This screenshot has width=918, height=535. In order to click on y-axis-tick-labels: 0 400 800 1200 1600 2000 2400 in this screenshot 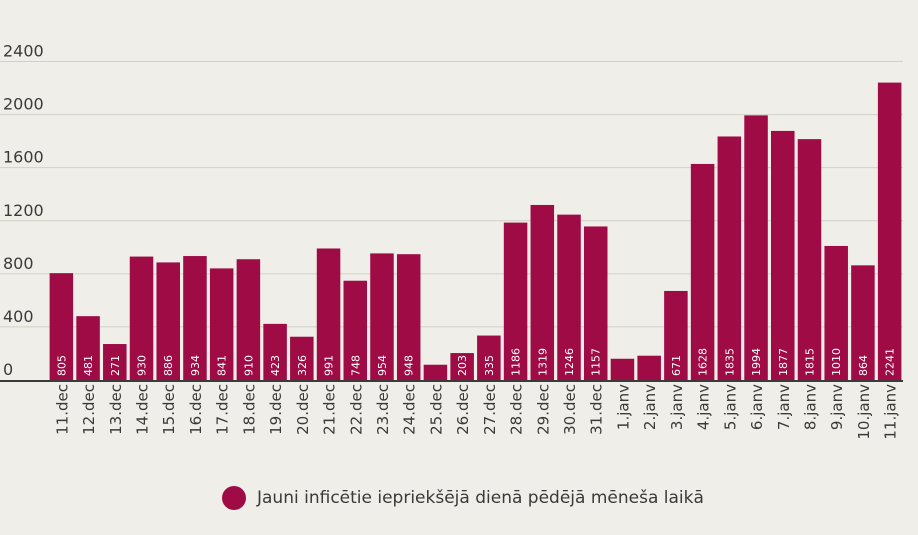, I will do `click(23, 211)`.